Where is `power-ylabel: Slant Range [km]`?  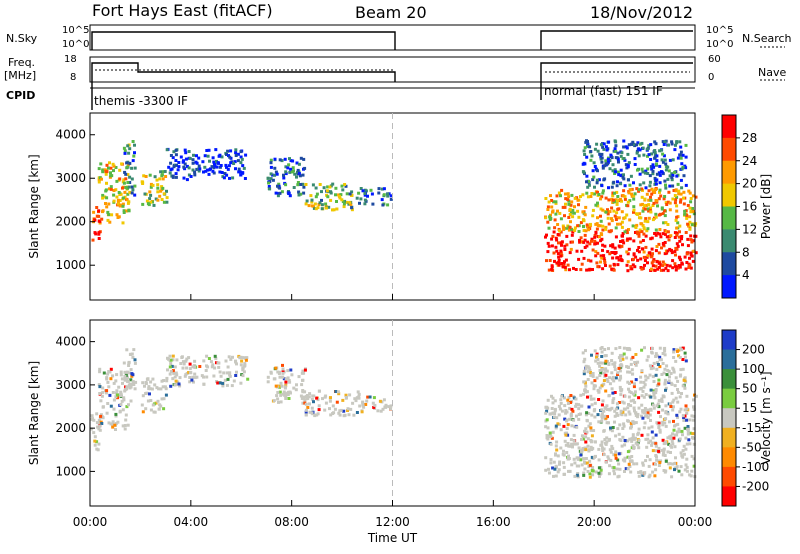 power-ylabel: Slant Range [km] is located at coordinates (34, 206).